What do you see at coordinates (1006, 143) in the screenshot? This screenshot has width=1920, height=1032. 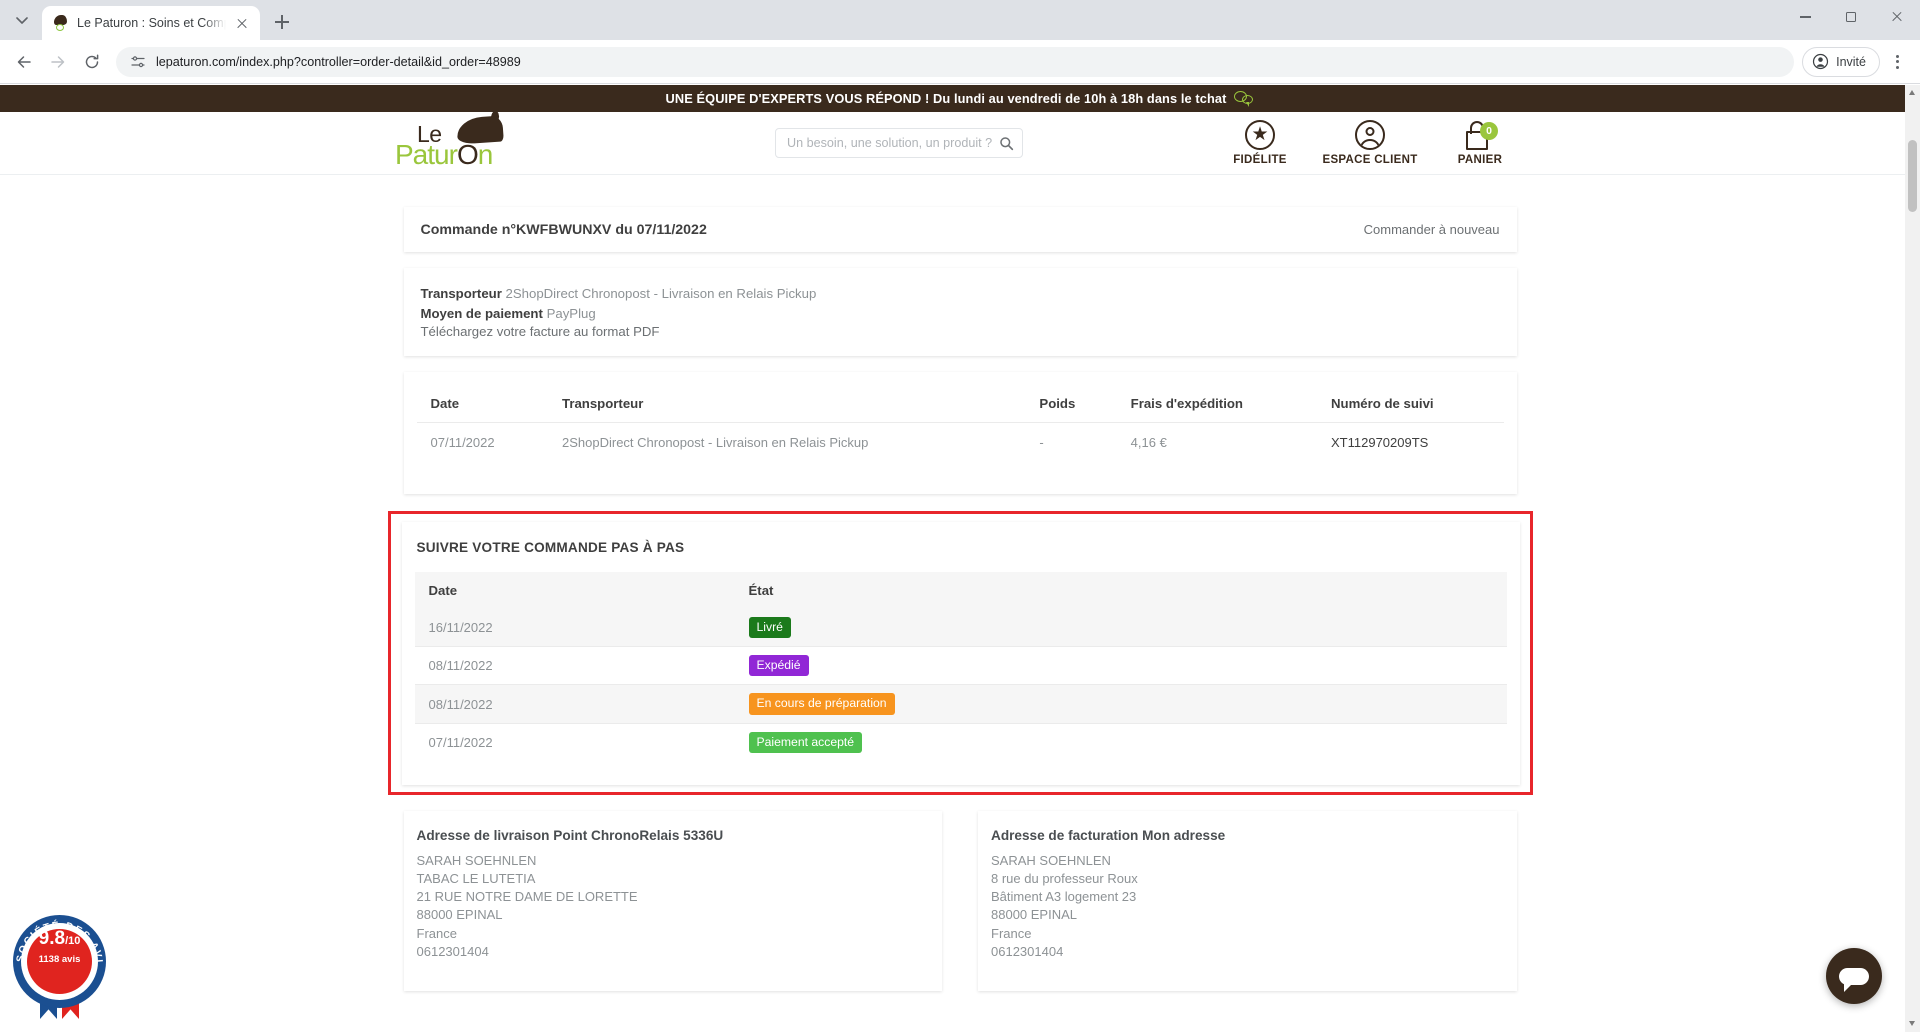 I see `search-icon` at bounding box center [1006, 143].